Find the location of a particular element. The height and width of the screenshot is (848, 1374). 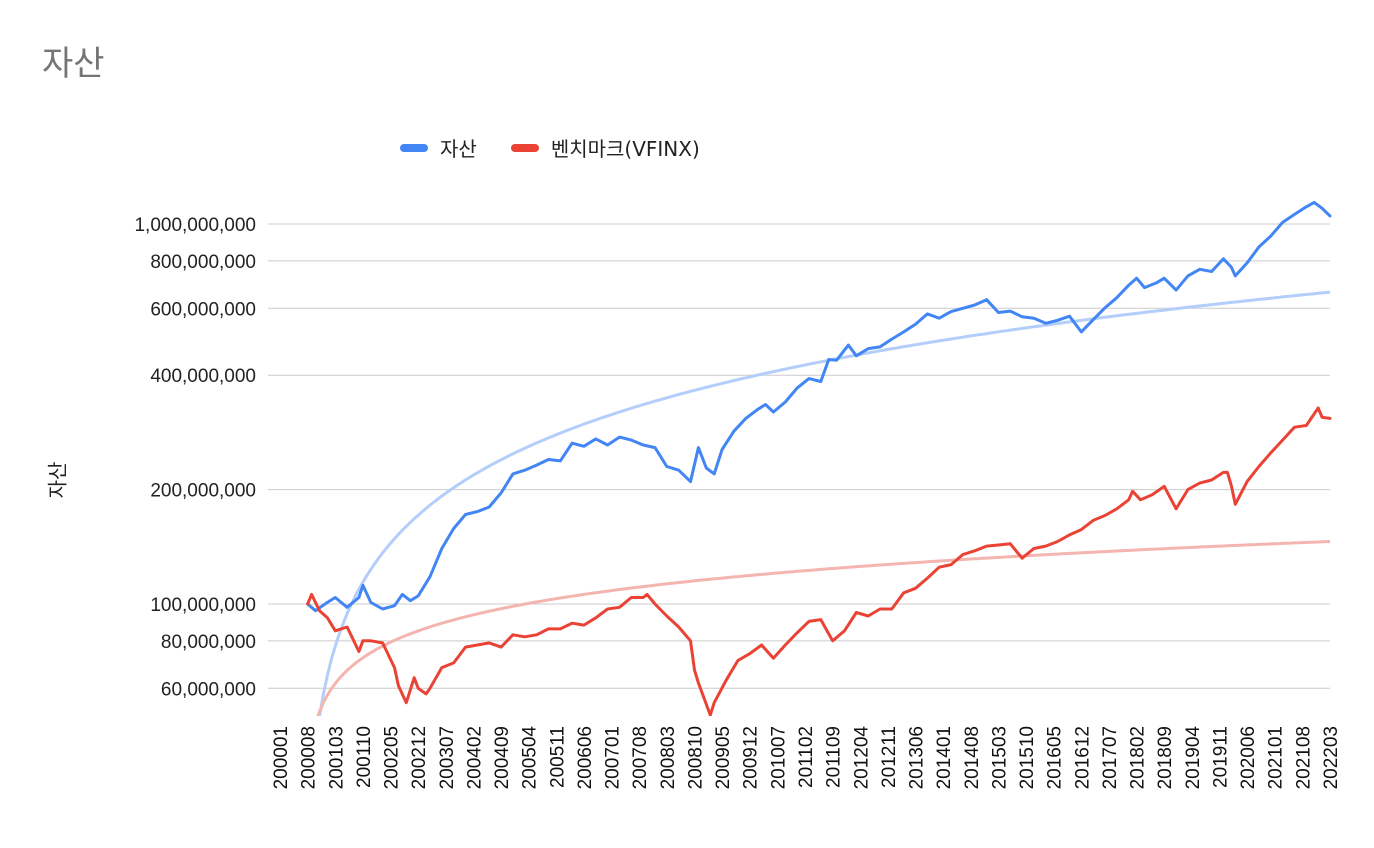

x-tick-label: 201707 is located at coordinates (1110, 757).